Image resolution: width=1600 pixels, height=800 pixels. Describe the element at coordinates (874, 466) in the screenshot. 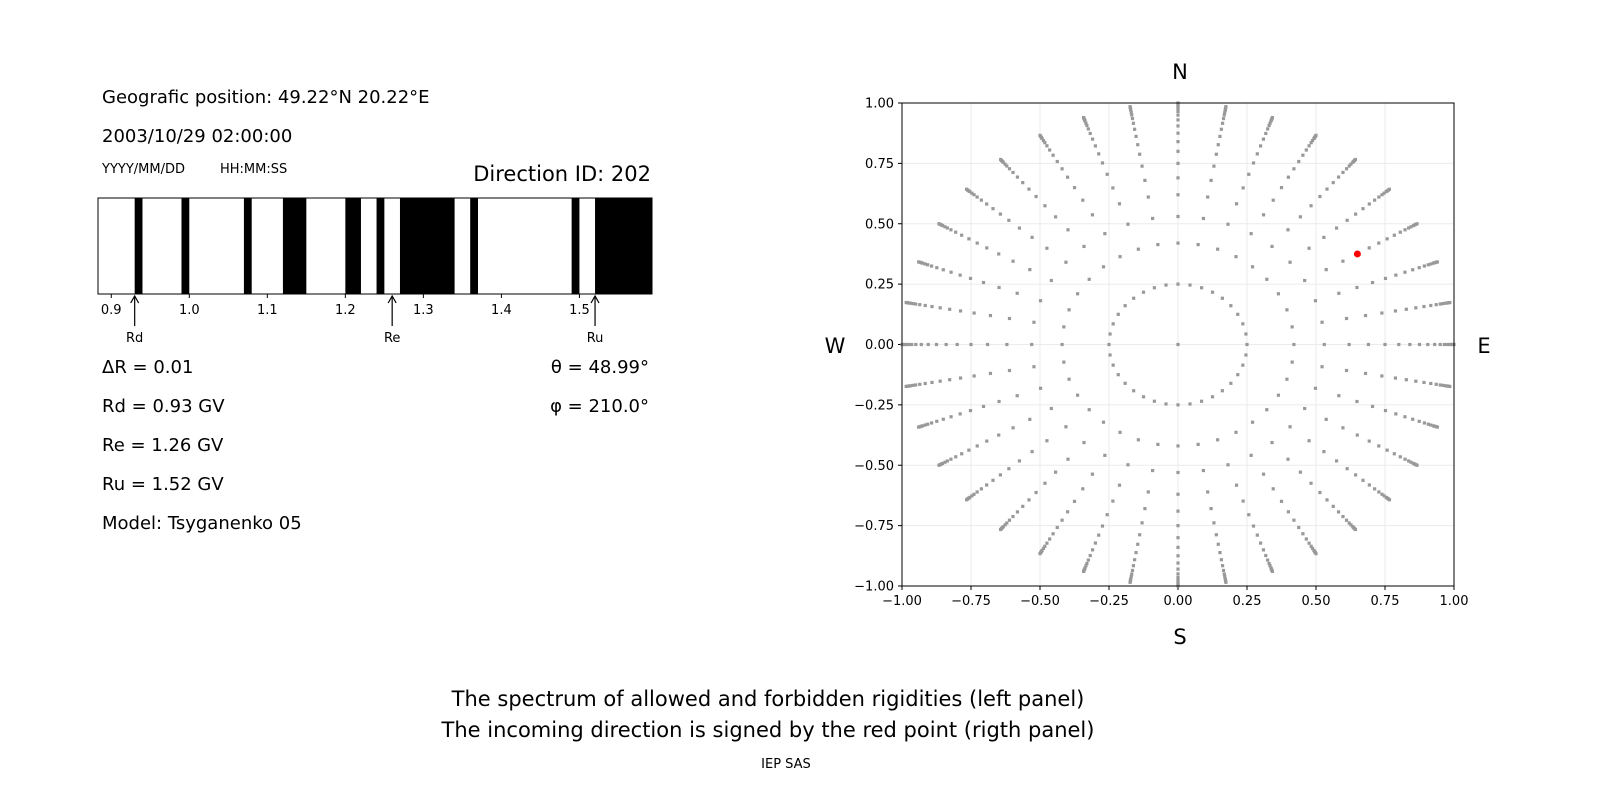

I see `y-tick-label: −0.50` at that location.